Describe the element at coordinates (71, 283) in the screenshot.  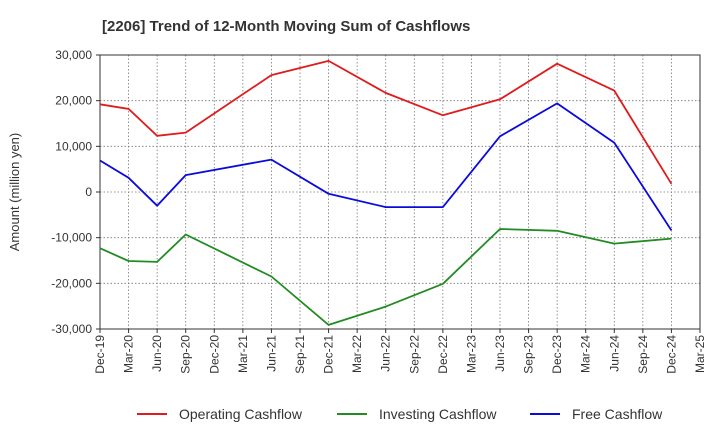
I see `y-tick-label: -20,000` at that location.